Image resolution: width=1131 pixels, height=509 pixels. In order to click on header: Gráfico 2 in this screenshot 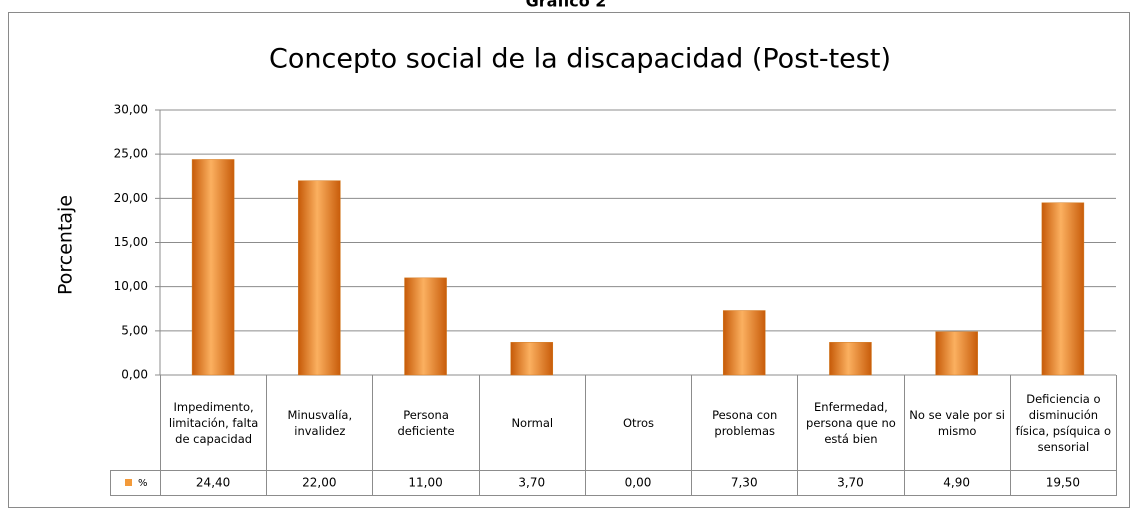, I will do `click(566, 5)`.